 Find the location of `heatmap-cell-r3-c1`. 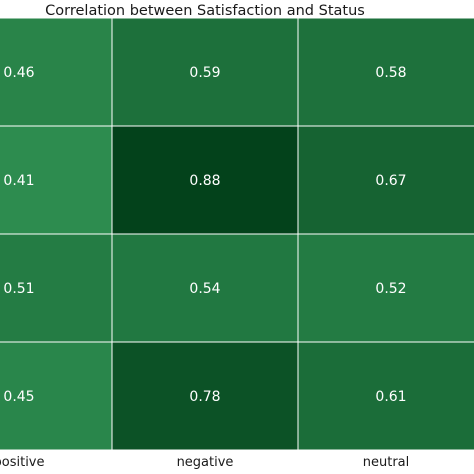

heatmap-cell-r3-c1 is located at coordinates (205, 396).